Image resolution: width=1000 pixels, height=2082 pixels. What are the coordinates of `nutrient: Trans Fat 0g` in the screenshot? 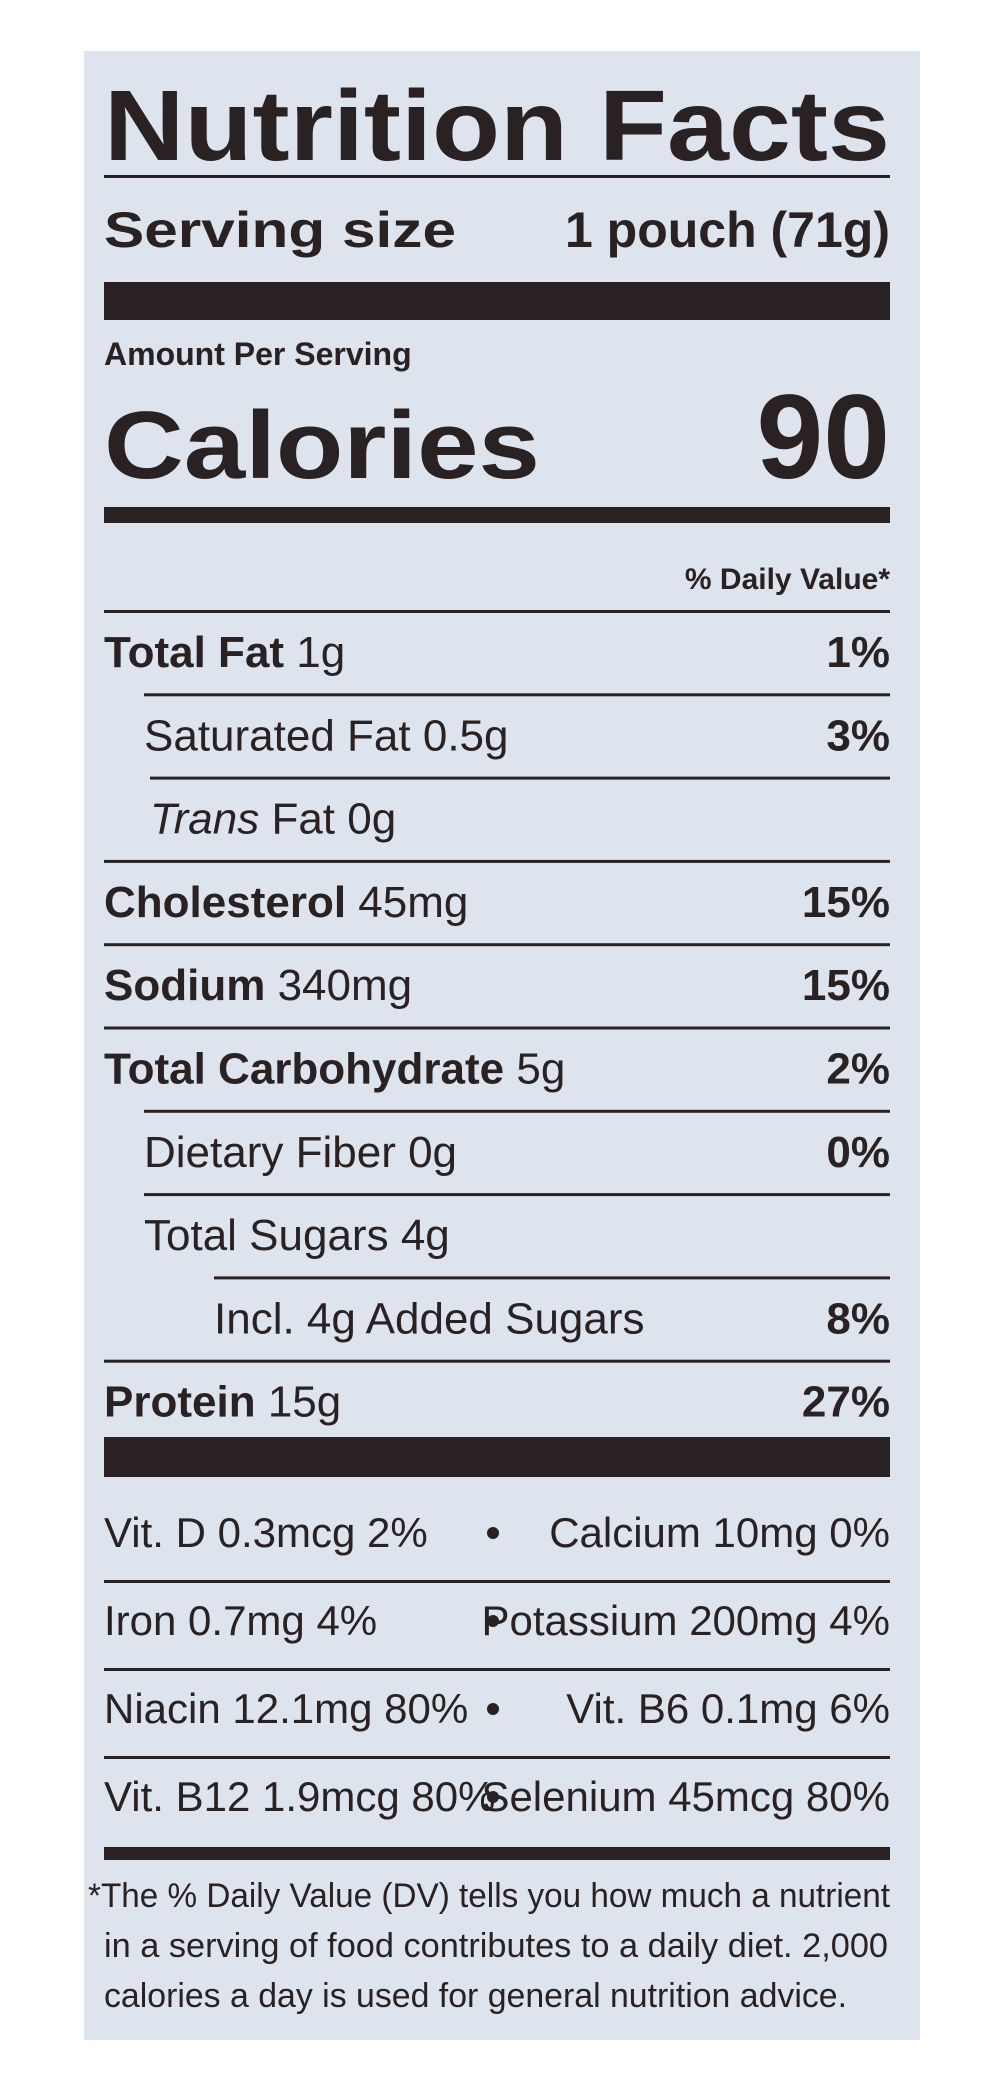 It's located at (273, 819).